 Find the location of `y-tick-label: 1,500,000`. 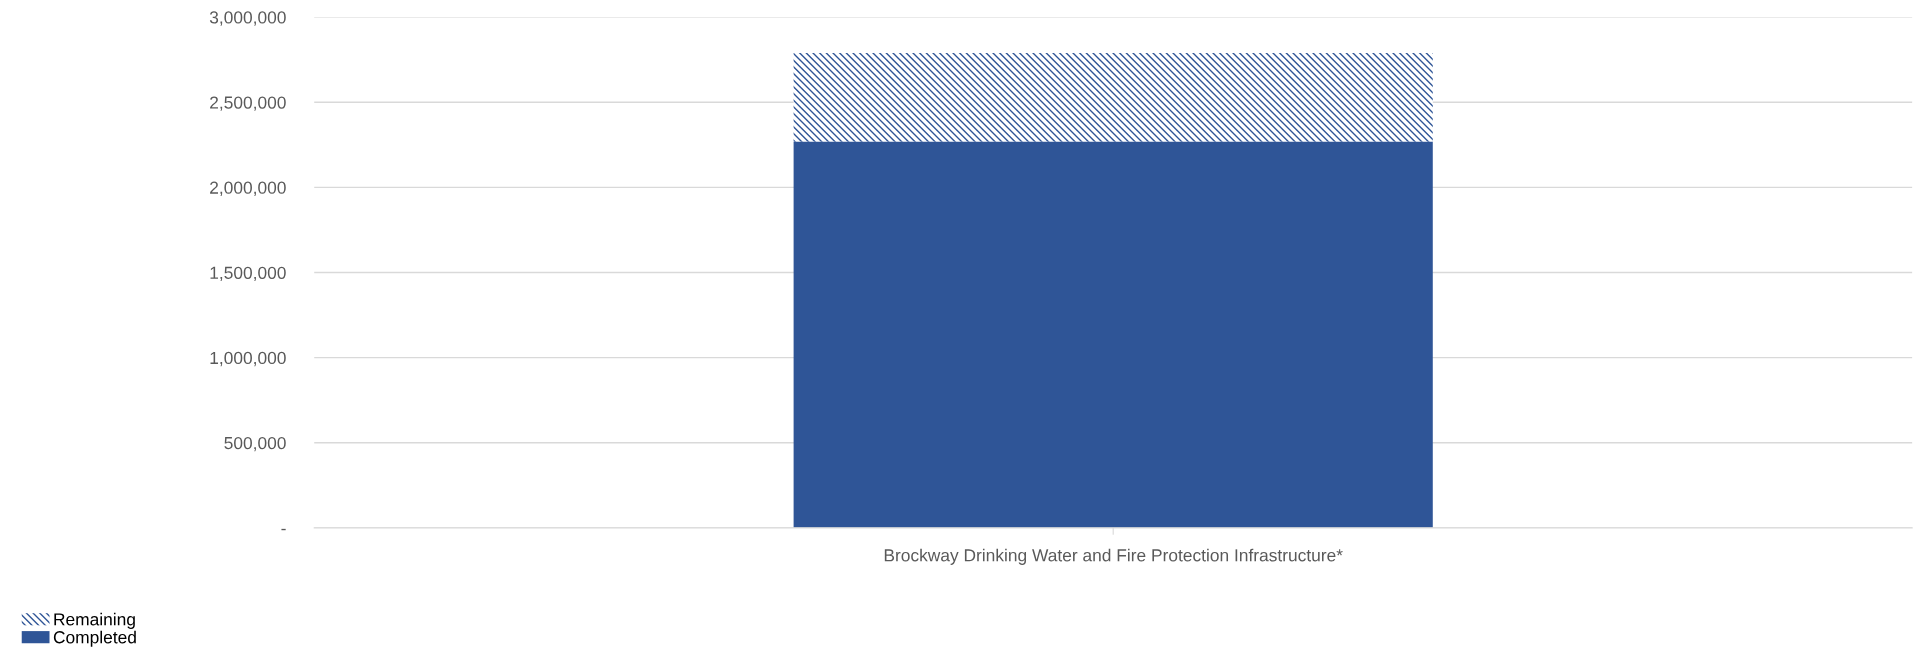

y-tick-label: 1,500,000 is located at coordinates (248, 274).